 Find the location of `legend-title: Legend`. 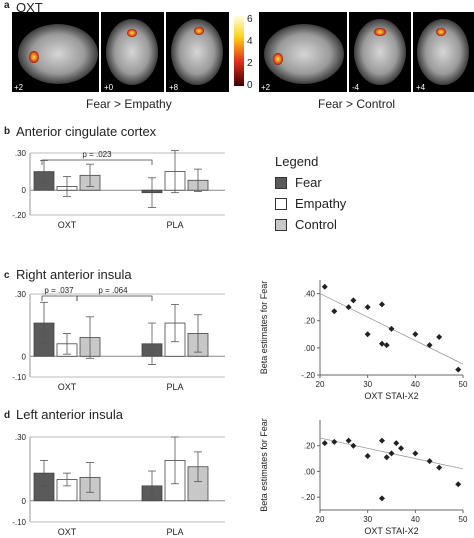

legend-title: Legend is located at coordinates (297, 161).